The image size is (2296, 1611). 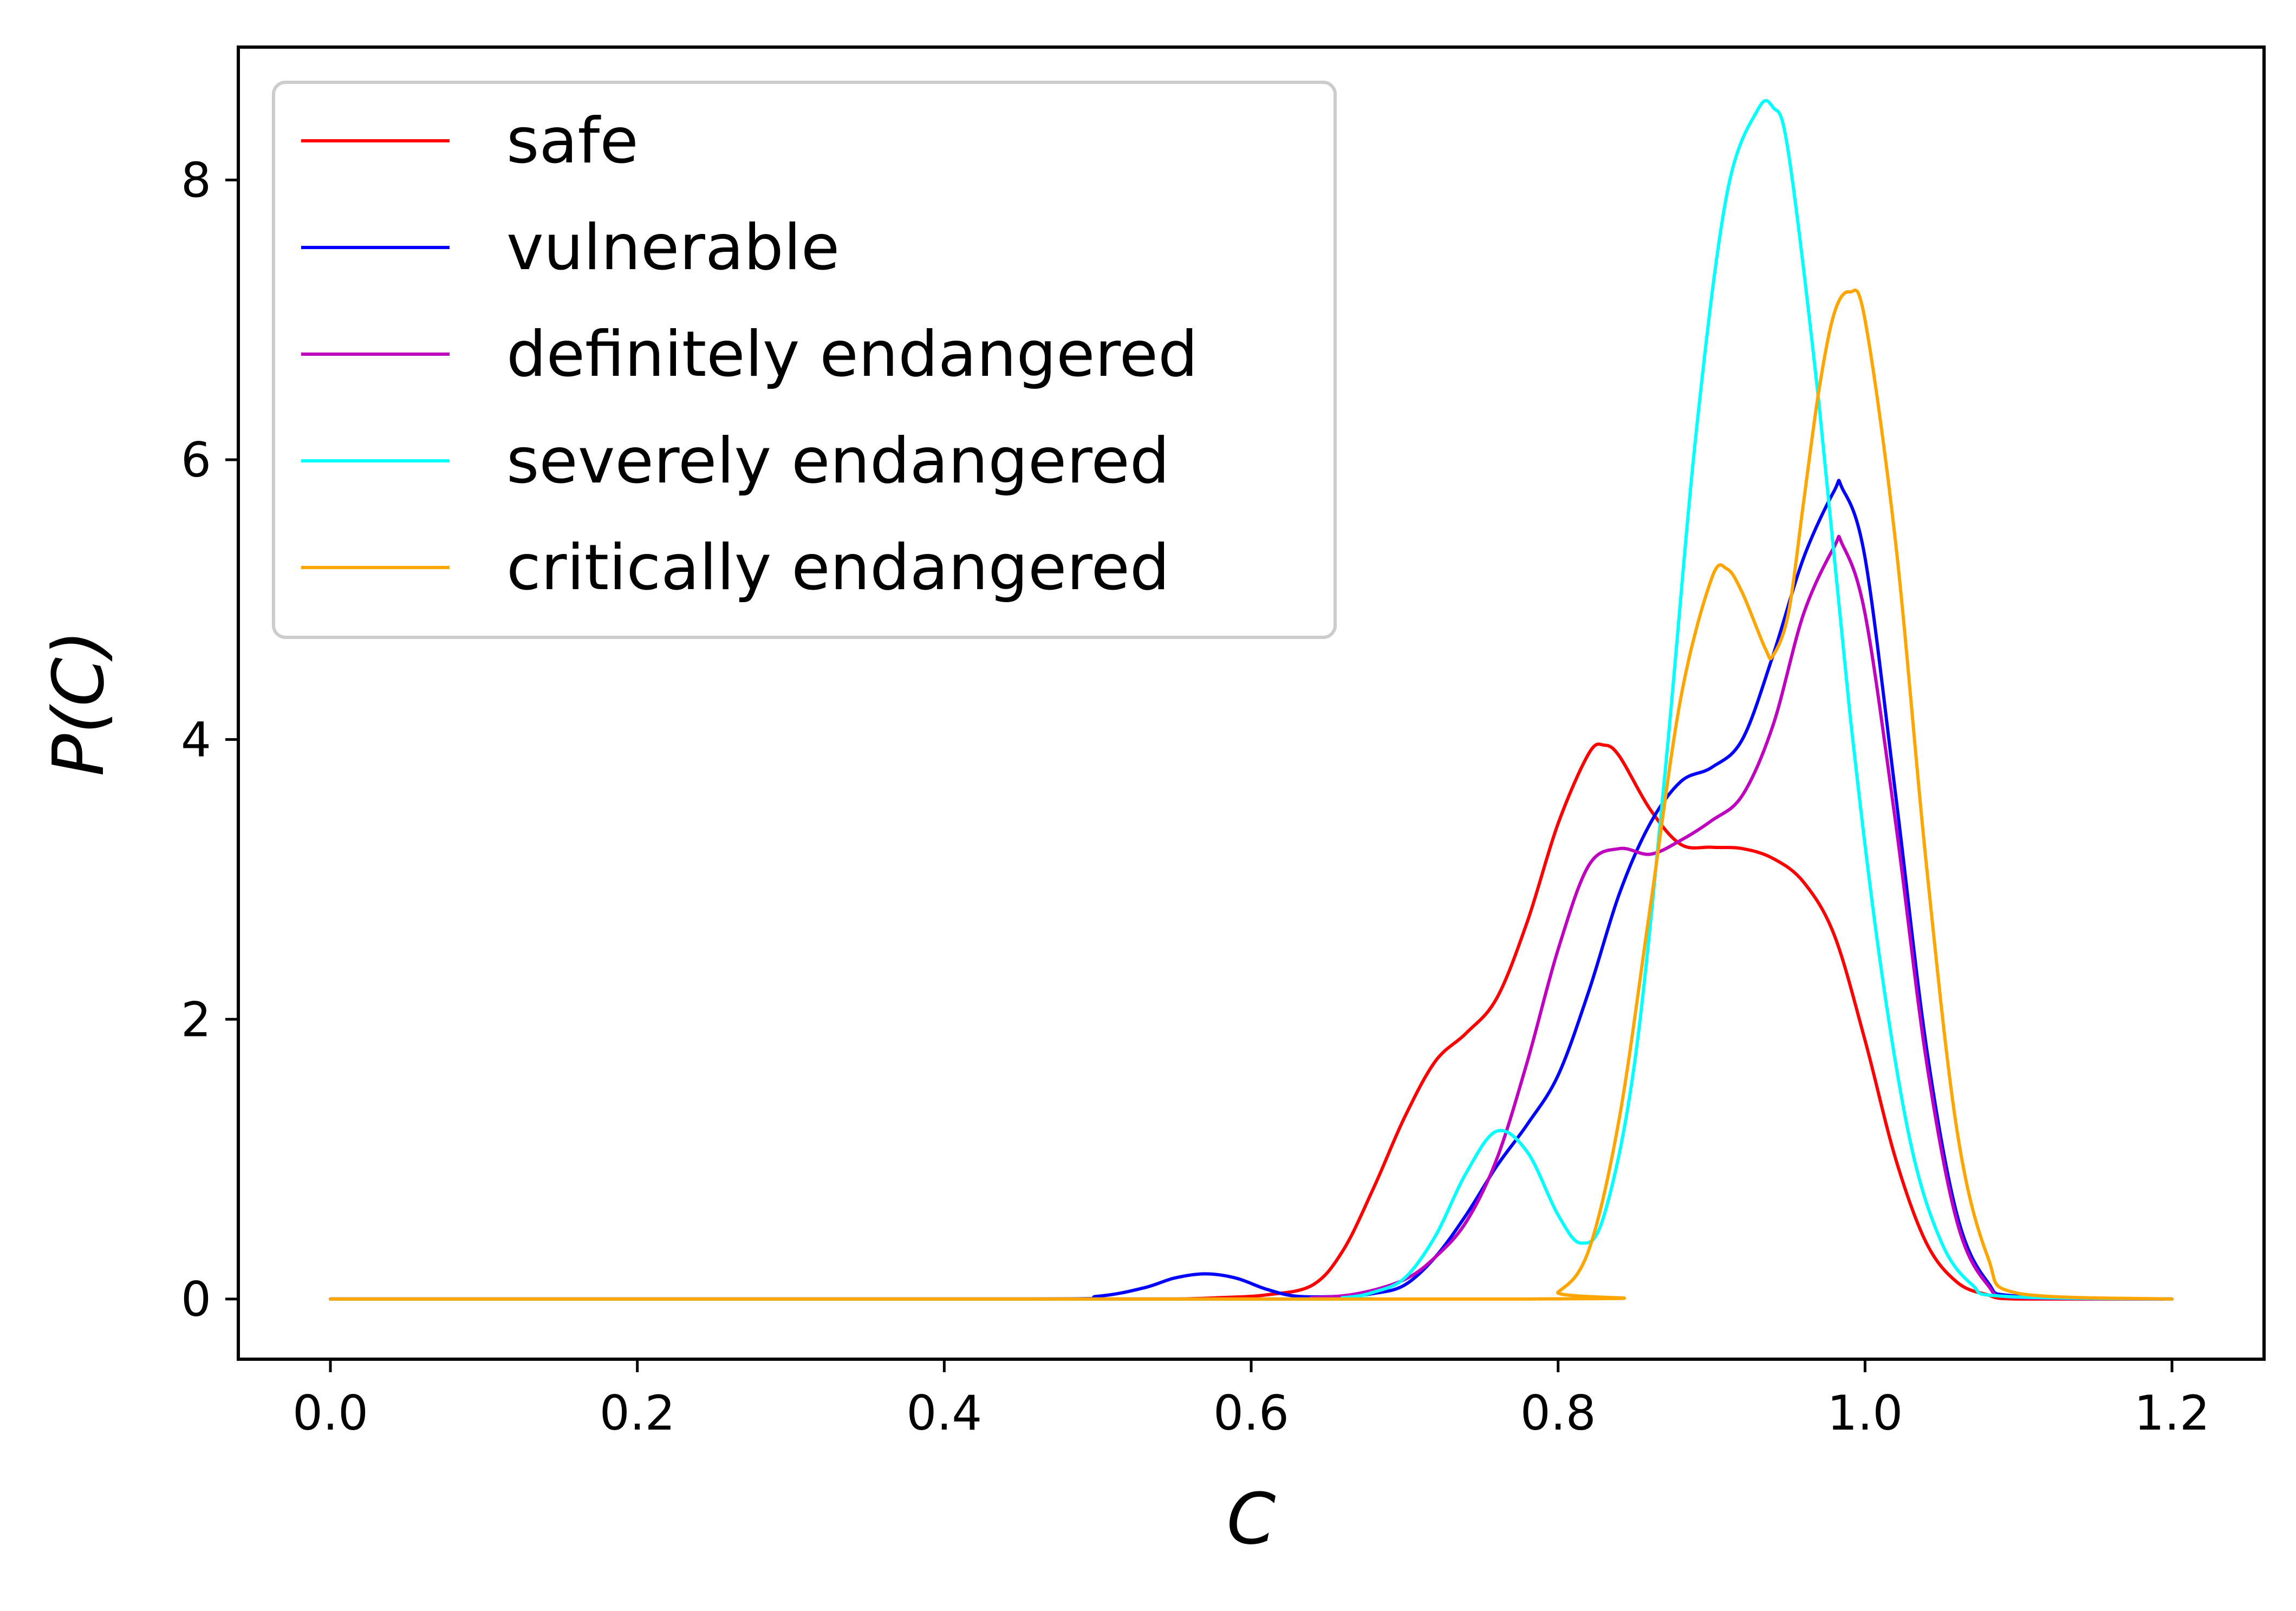 I want to click on legend-label: definitely endangered, so click(x=852, y=354).